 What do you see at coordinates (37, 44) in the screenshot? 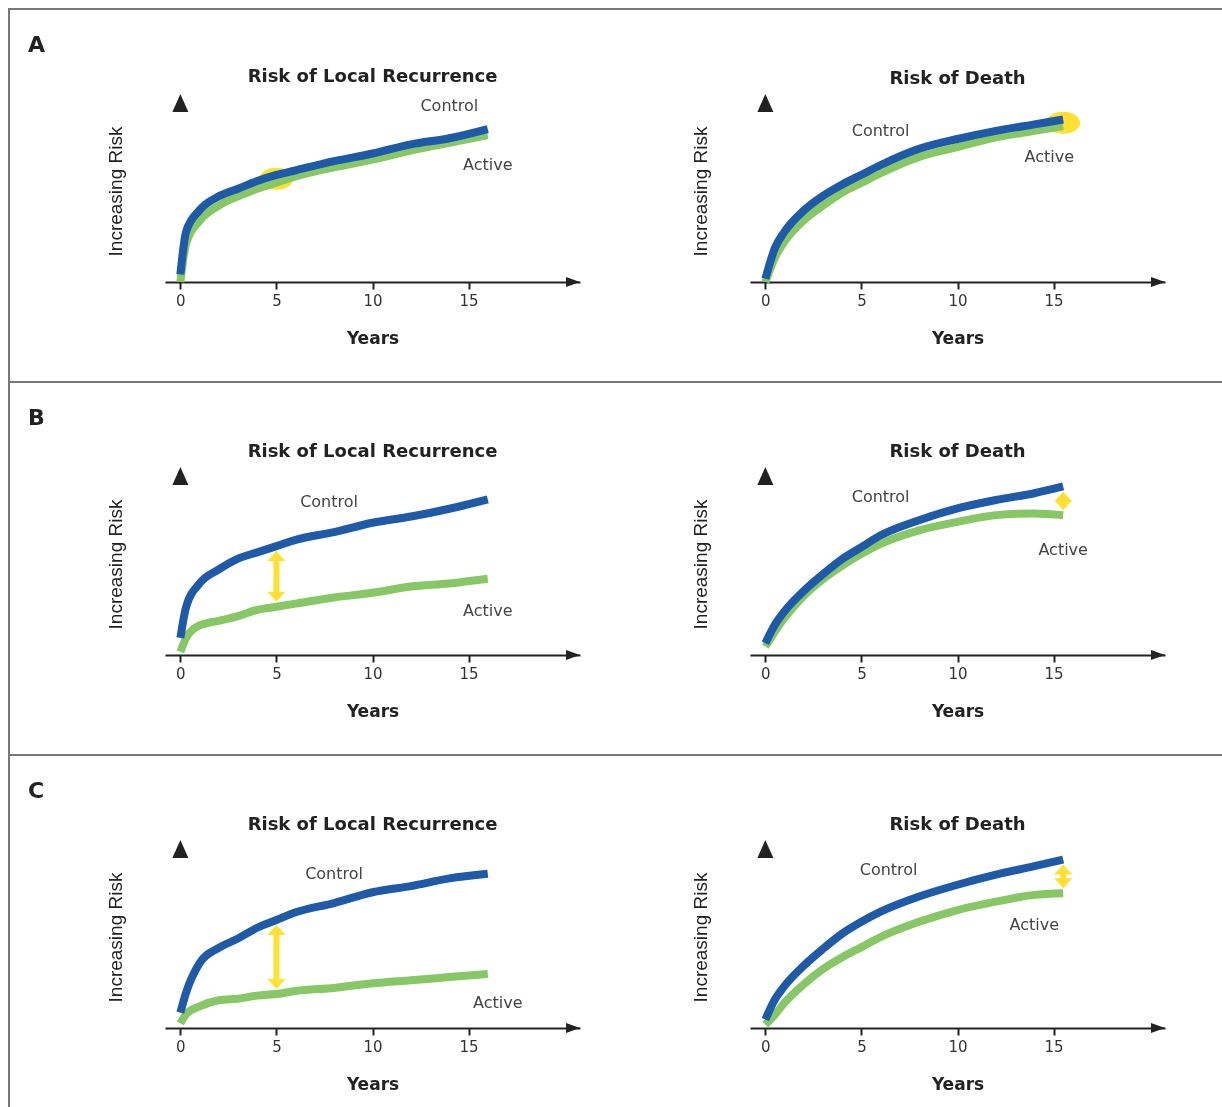
I see `text: A` at bounding box center [37, 44].